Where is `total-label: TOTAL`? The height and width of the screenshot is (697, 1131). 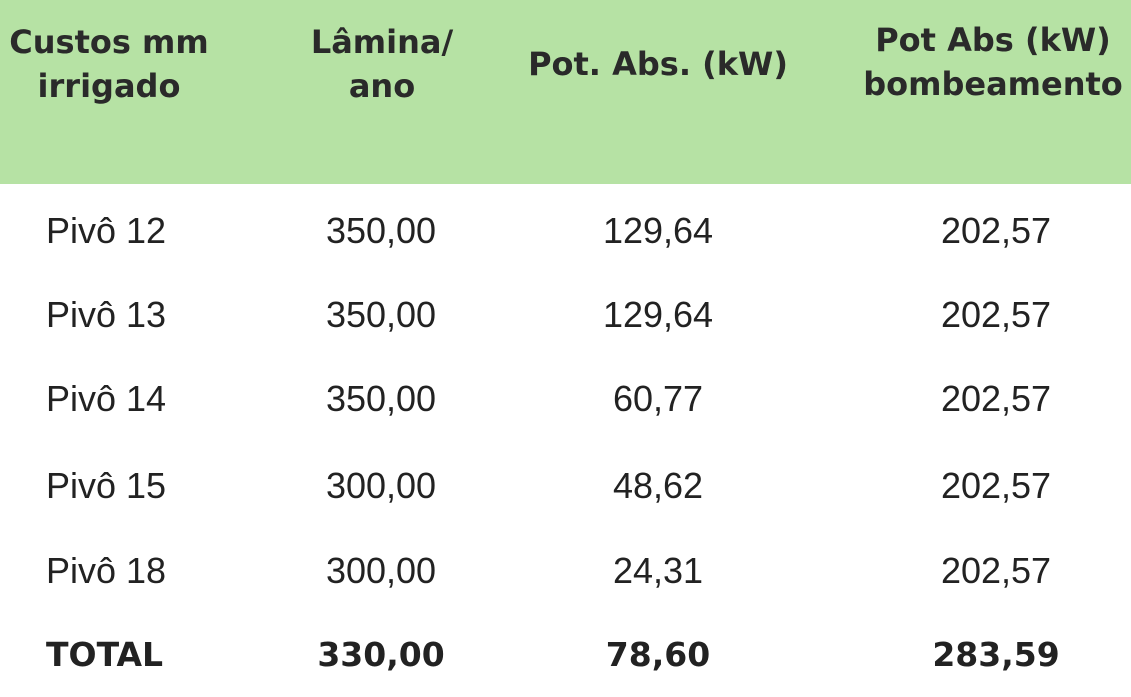 total-label: TOTAL is located at coordinates (105, 654).